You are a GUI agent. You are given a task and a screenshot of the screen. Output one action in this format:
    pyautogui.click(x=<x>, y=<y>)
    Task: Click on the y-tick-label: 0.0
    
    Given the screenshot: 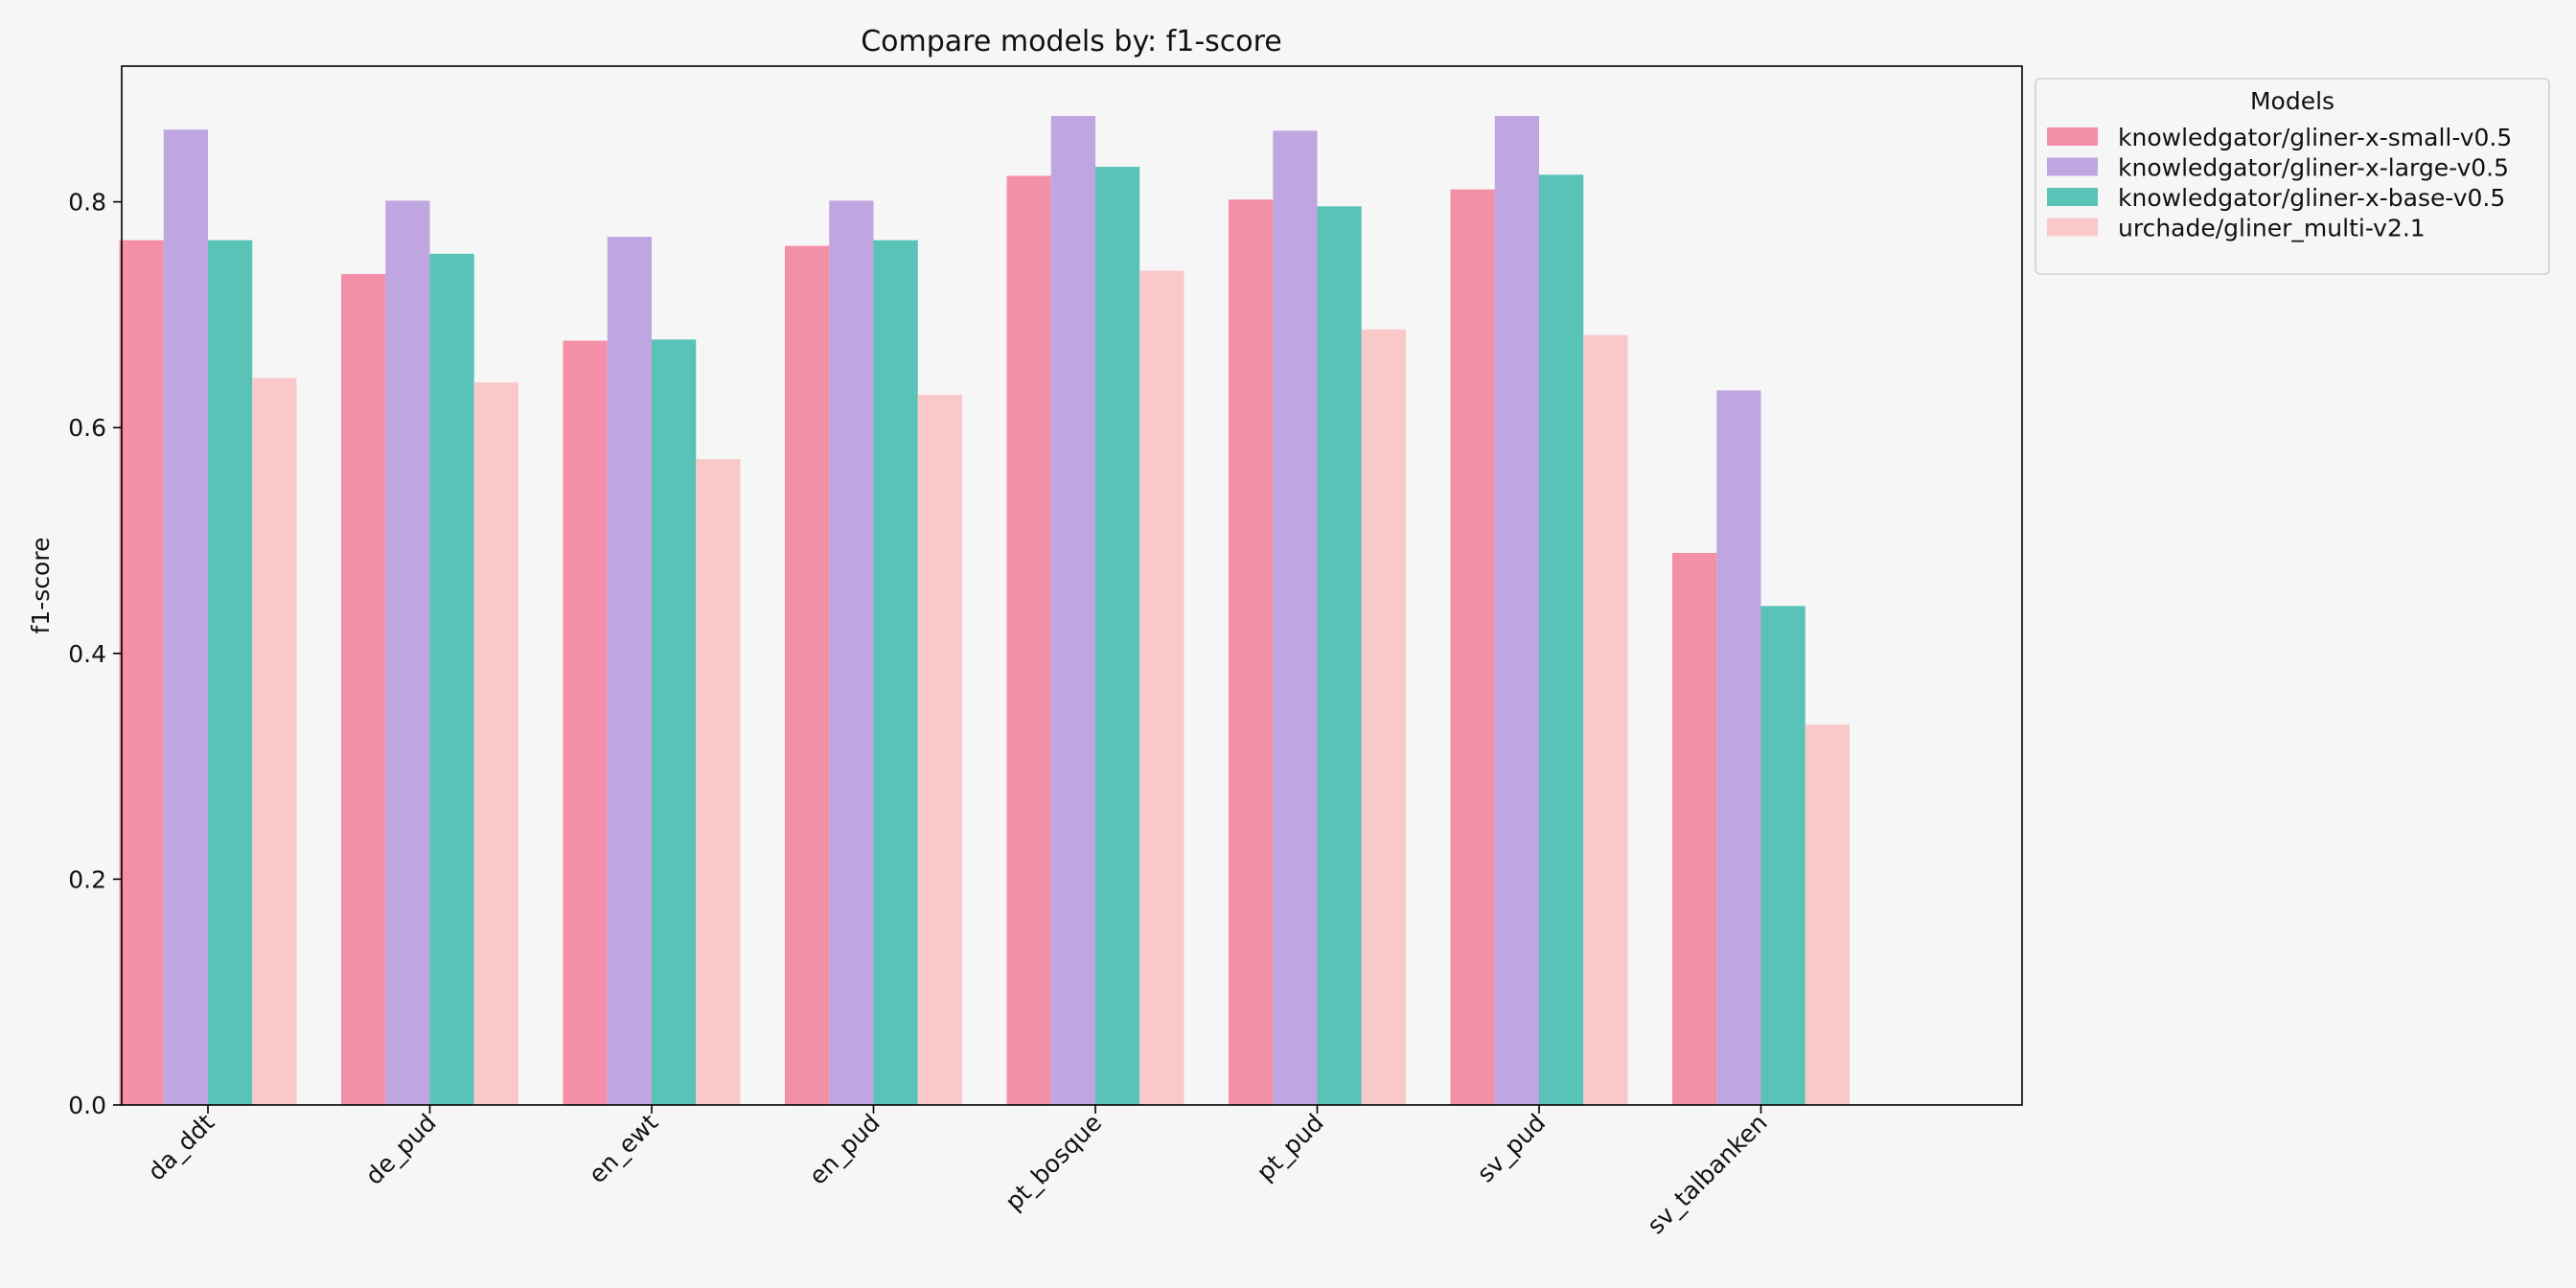 What is the action you would take?
    pyautogui.click(x=87, y=1105)
    